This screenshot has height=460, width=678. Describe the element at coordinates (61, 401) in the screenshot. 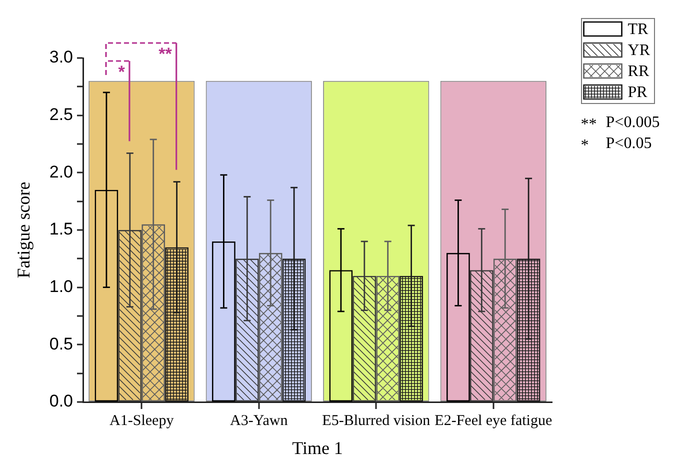

I see `y-tick-label: 0.0` at that location.